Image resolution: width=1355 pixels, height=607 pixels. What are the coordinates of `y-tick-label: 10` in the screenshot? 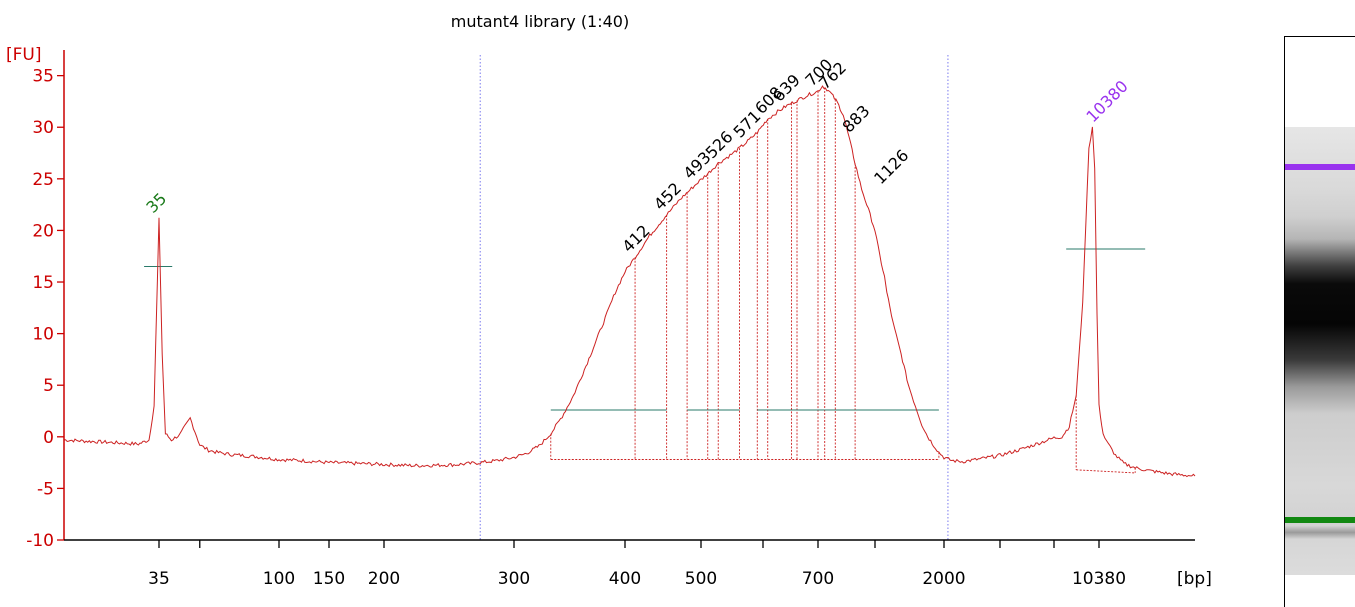 It's located at (43, 335).